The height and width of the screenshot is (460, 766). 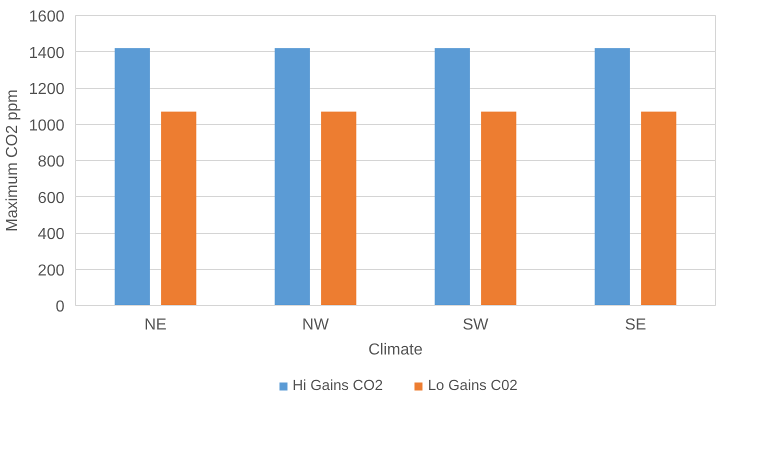 What do you see at coordinates (635, 325) in the screenshot?
I see `x-tick-label: SE` at bounding box center [635, 325].